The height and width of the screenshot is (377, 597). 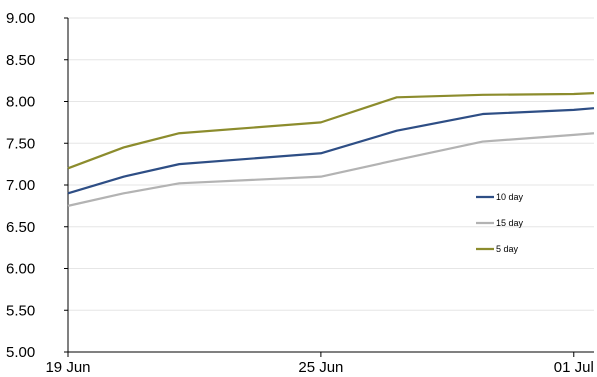 I want to click on legend-label: 15 day, so click(x=510, y=223).